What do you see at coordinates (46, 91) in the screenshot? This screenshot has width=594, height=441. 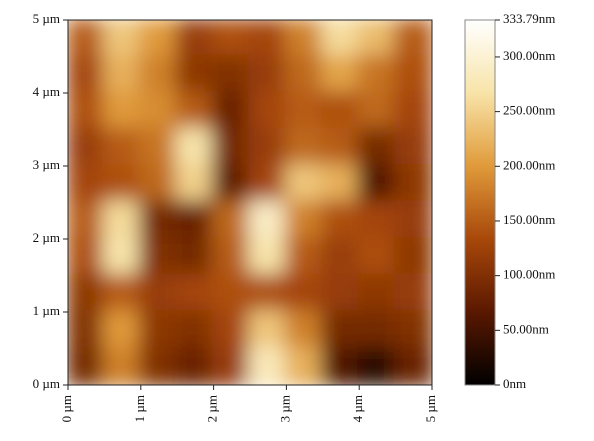 I see `y-tick-label: 4 µm` at bounding box center [46, 91].